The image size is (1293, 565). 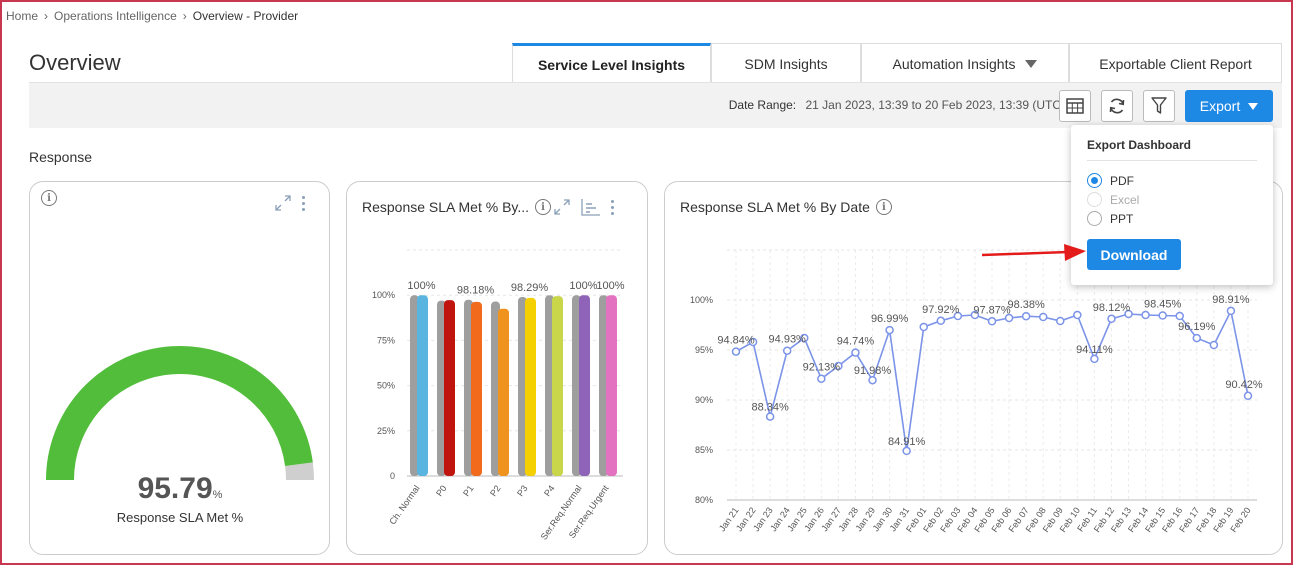 I want to click on data-label: 94.93%, so click(x=788, y=340).